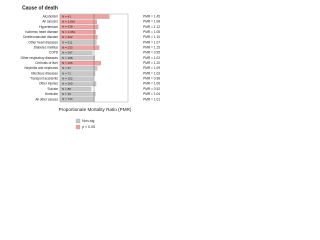 The width and height of the screenshot is (320, 240). I want to click on value-label: PMR = 0.98, so click(151, 79).